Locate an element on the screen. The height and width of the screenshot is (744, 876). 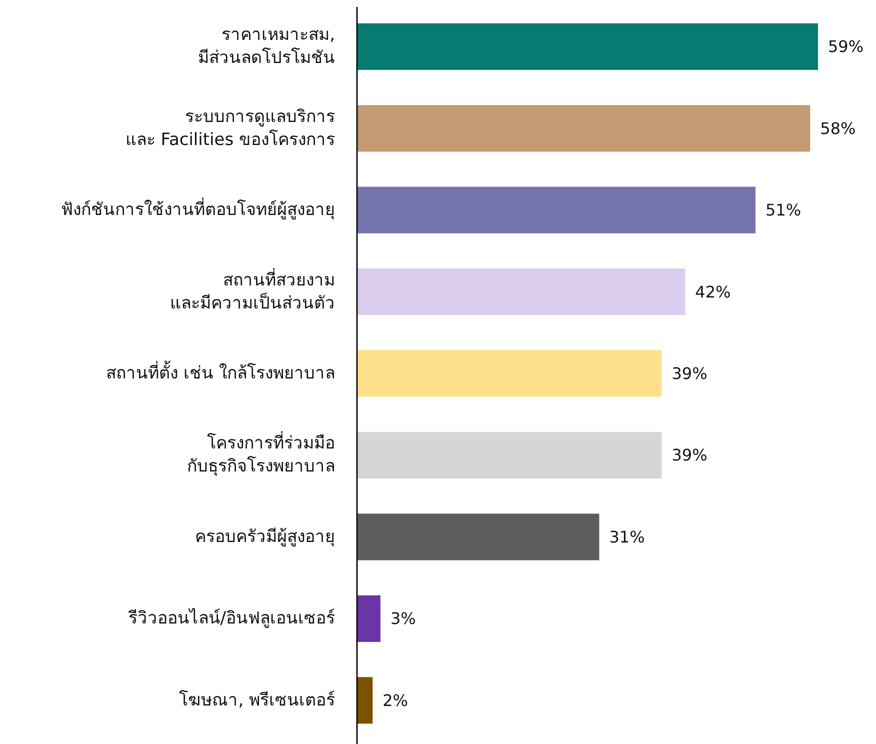
y-tick-label: ครอบครัวมีผู้สูงอายุ is located at coordinates (265, 536).